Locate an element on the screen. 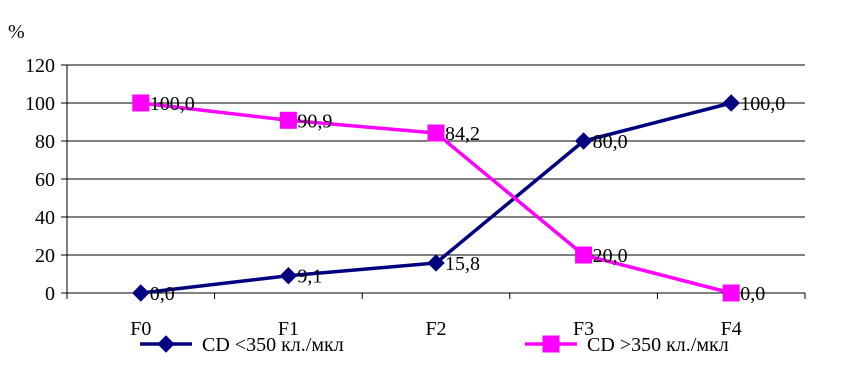 Image resolution: width=860 pixels, height=388 pixels. y-tick-label-100: 100 is located at coordinates (40, 104).